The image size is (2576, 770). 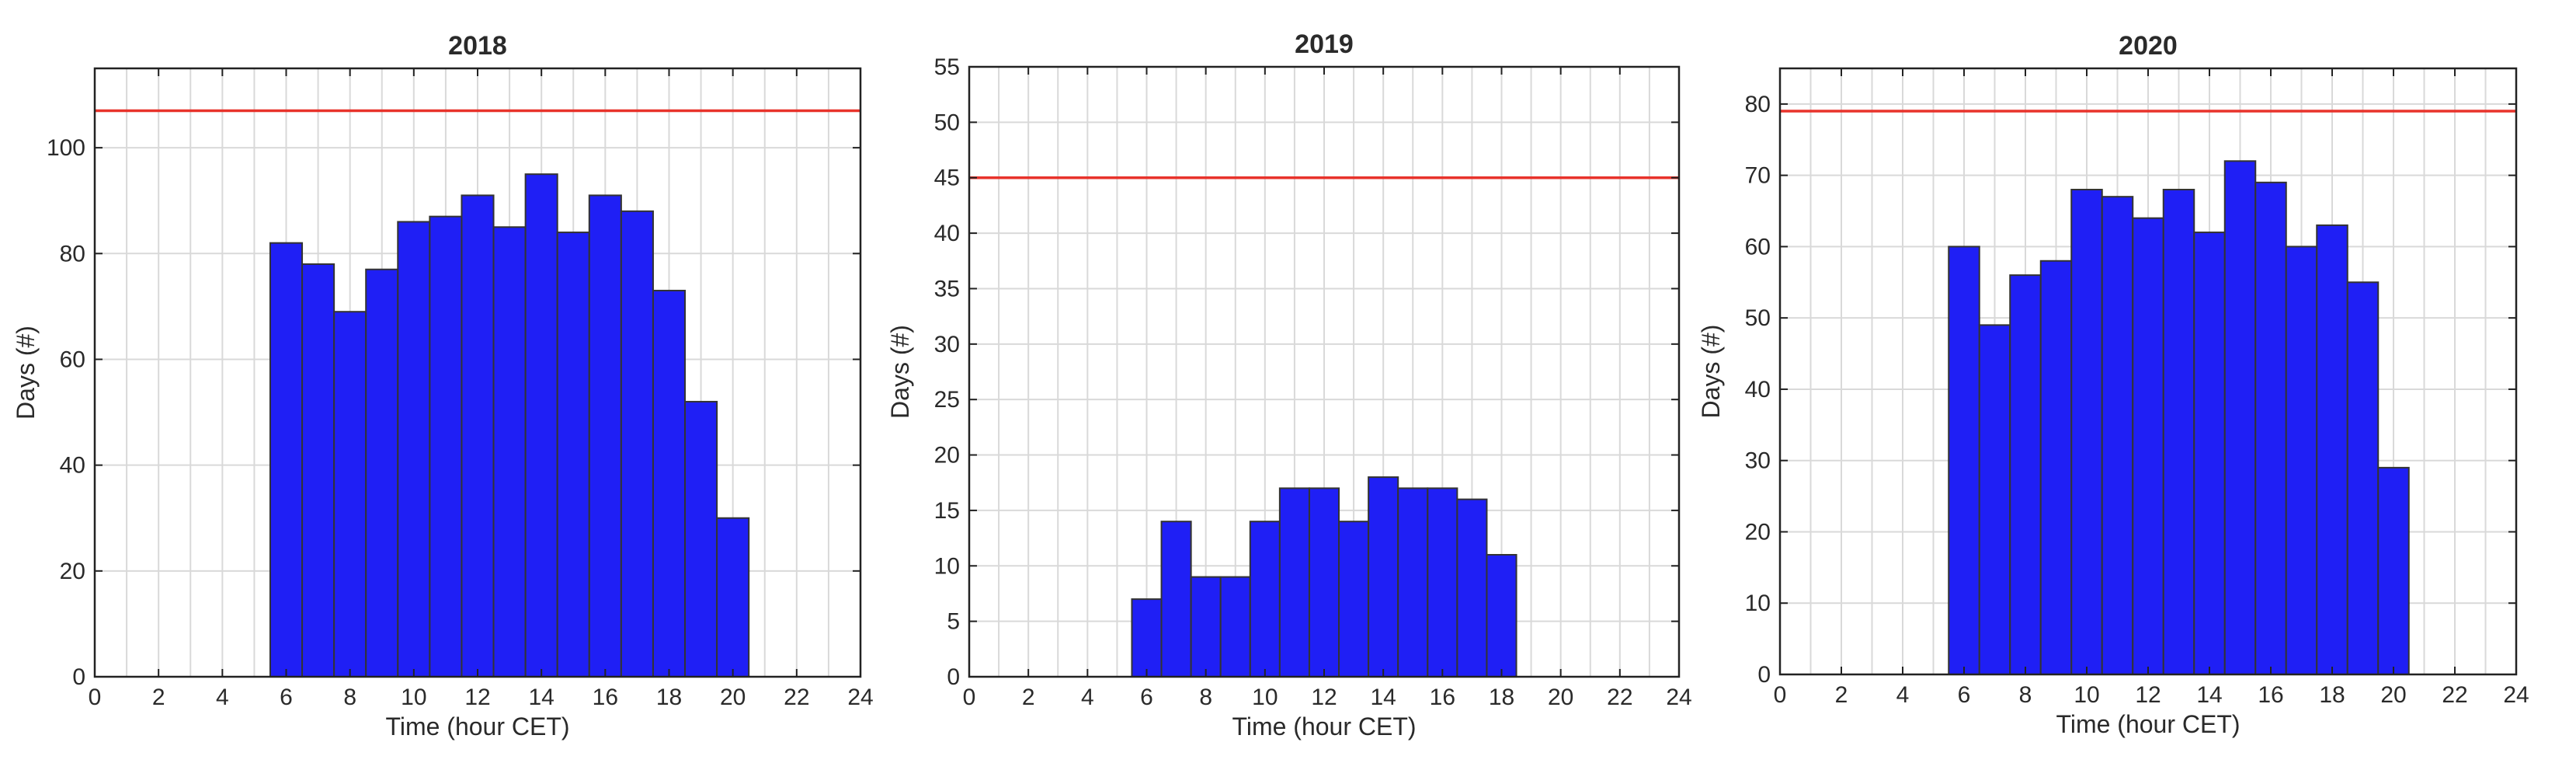 I want to click on panel-title: 2020, so click(x=2148, y=46).